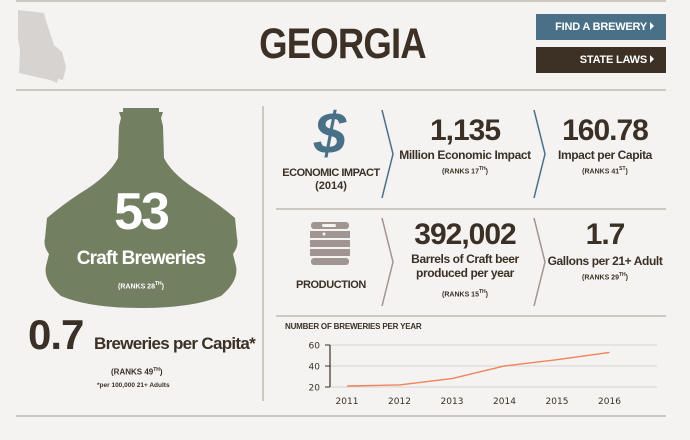 Image resolution: width=690 pixels, height=440 pixels. I want to click on state-laws-label: STATE LAWS, so click(613, 60).